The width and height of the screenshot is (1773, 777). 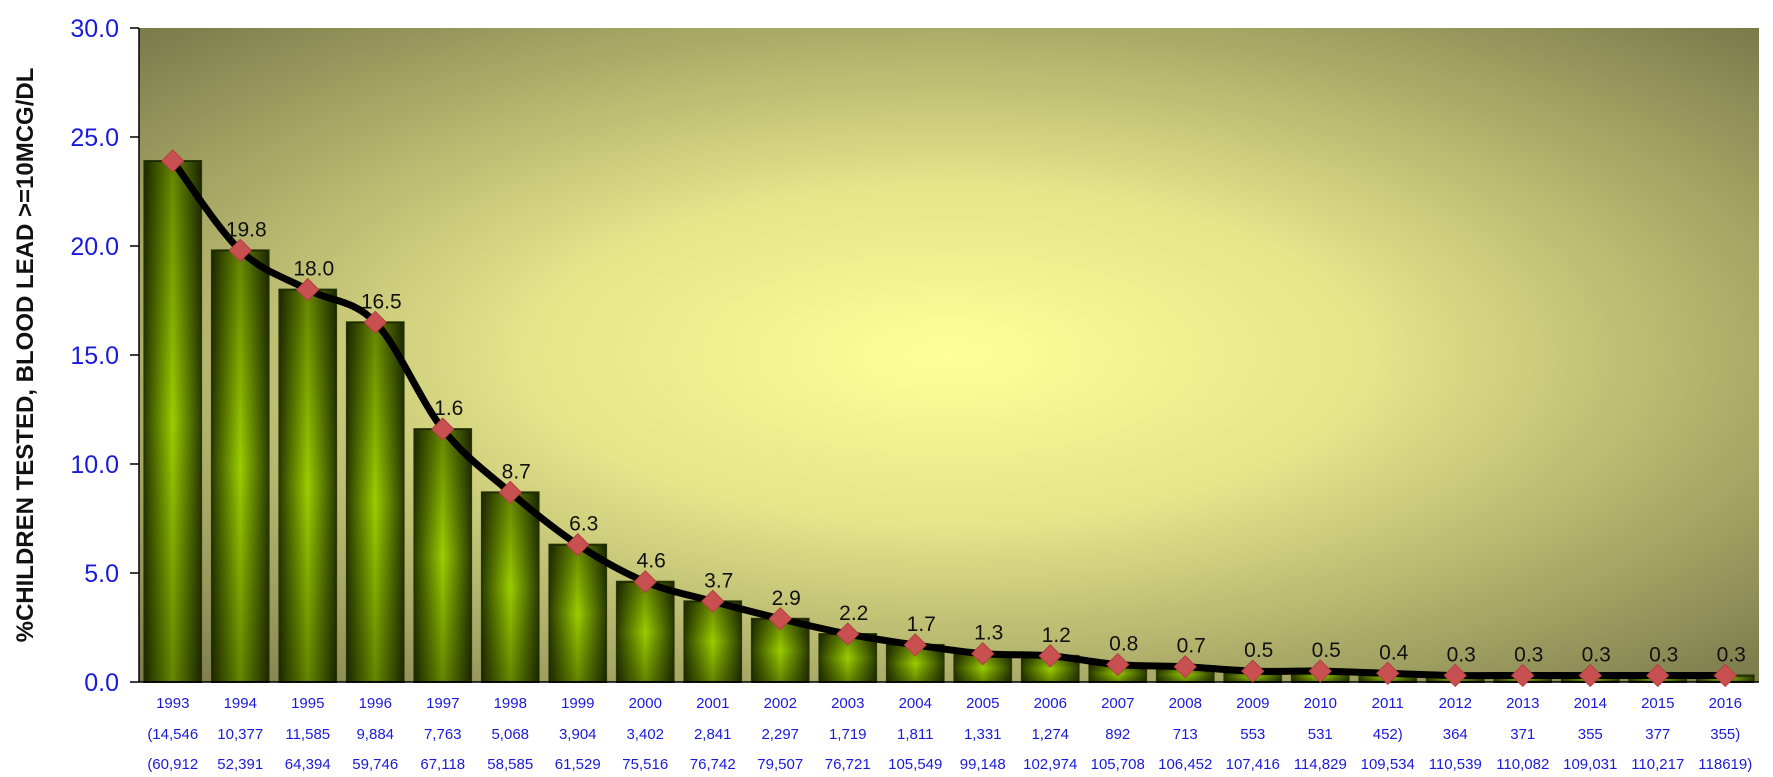 I want to click on x-label-count: 2,297, so click(x=780, y=734).